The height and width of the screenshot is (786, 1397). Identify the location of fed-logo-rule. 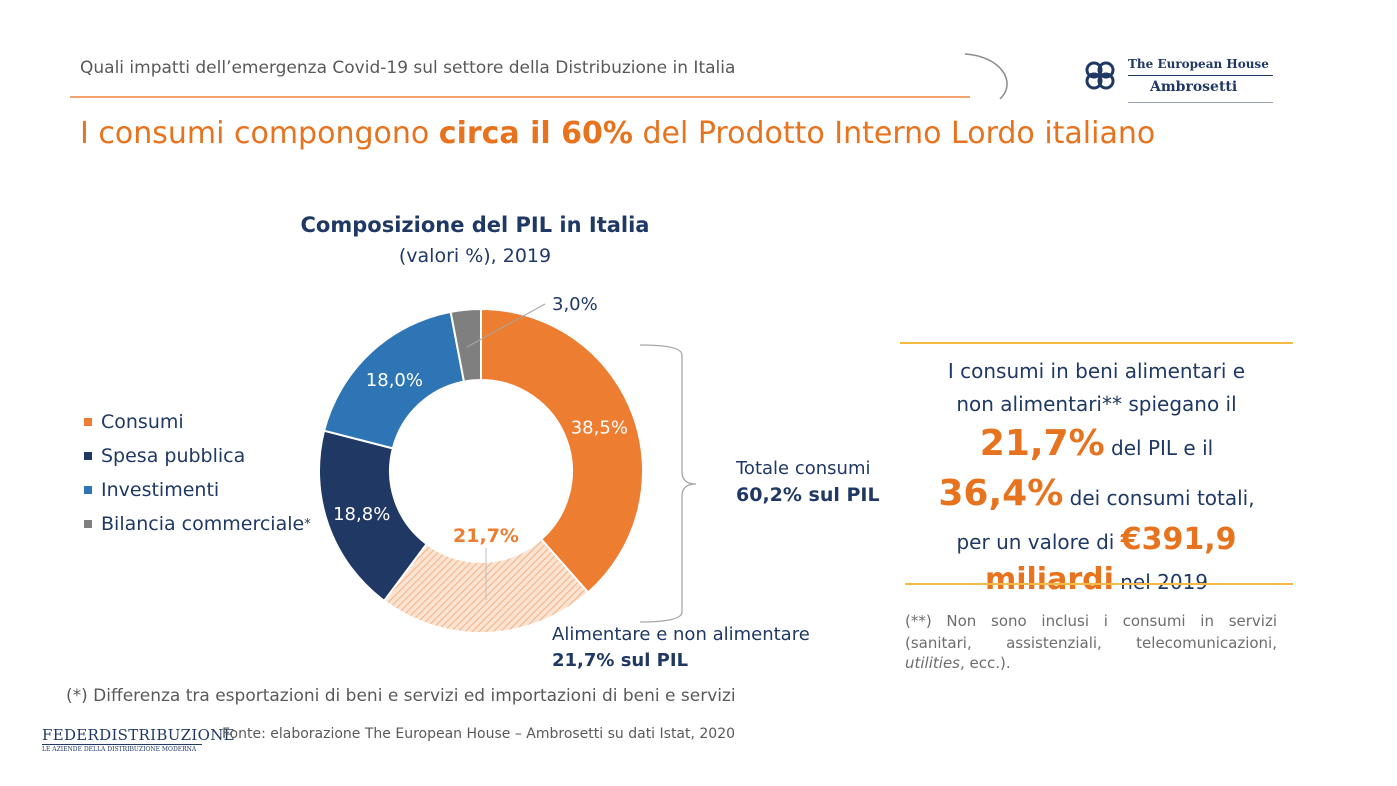
(122, 744).